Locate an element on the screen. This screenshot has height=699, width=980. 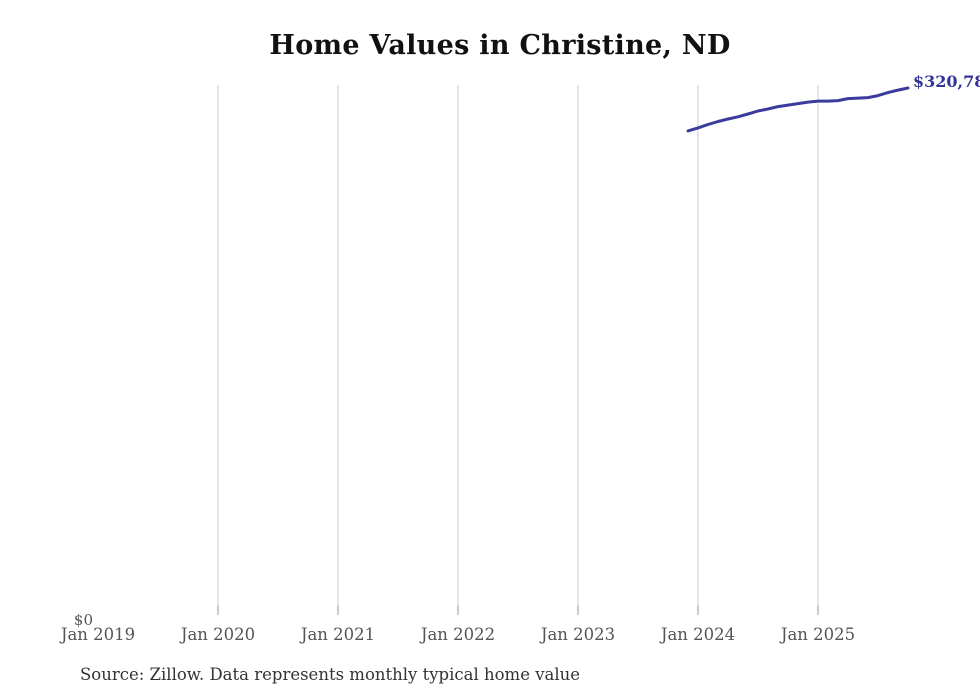
x-axis-label: Jan 2020 is located at coordinates (217, 634).